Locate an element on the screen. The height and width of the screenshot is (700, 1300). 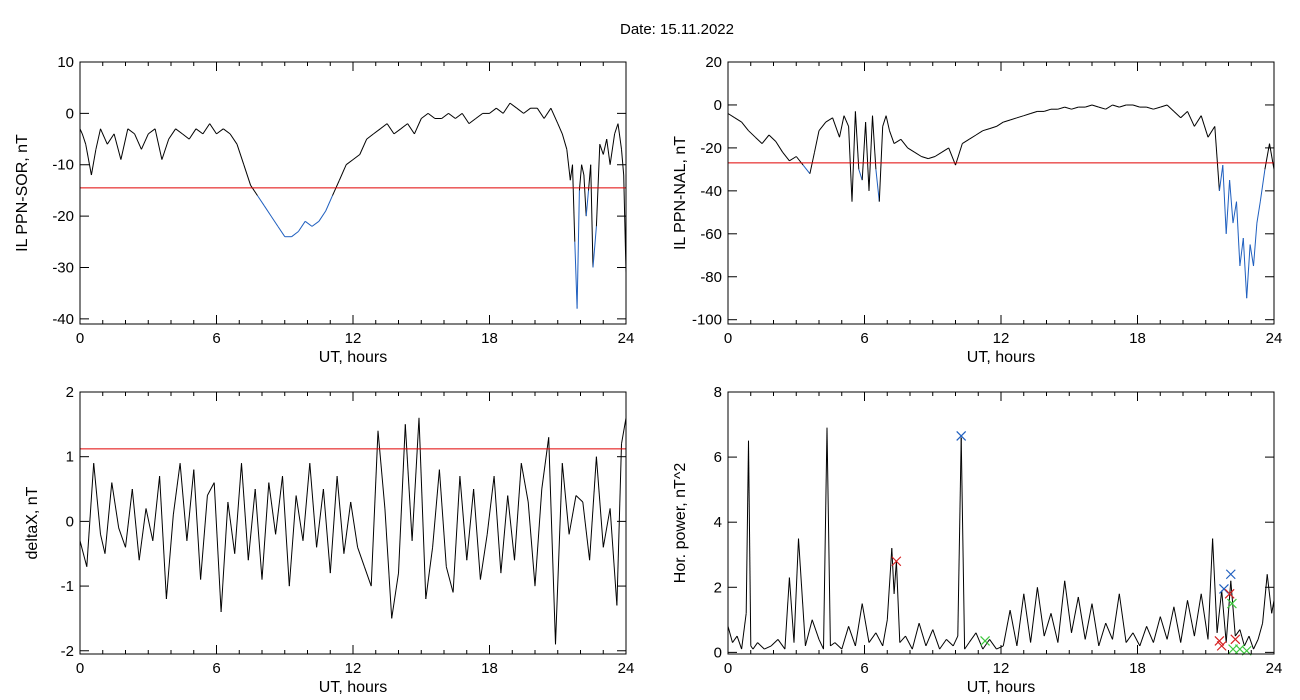
power-x-tick-label: 12 is located at coordinates (1001, 668).